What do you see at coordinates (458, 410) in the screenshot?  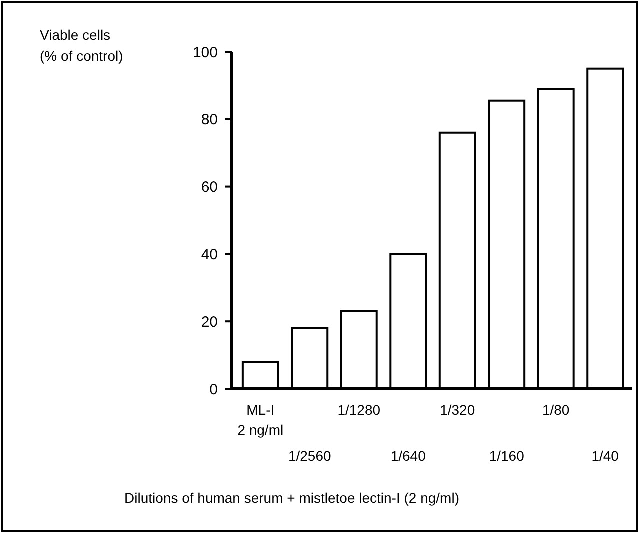 I see `x-tick-label: 1/320` at bounding box center [458, 410].